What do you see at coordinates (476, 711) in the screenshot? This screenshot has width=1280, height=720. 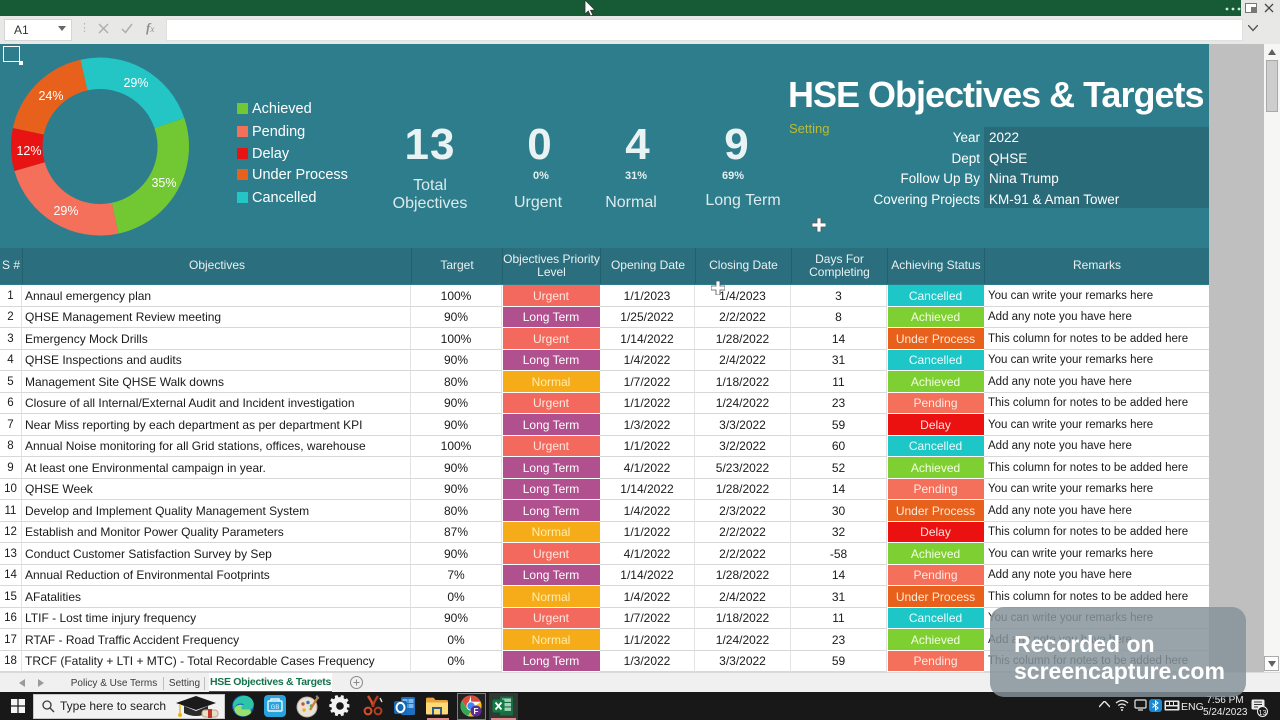 I see `svg-text: F` at bounding box center [476, 711].